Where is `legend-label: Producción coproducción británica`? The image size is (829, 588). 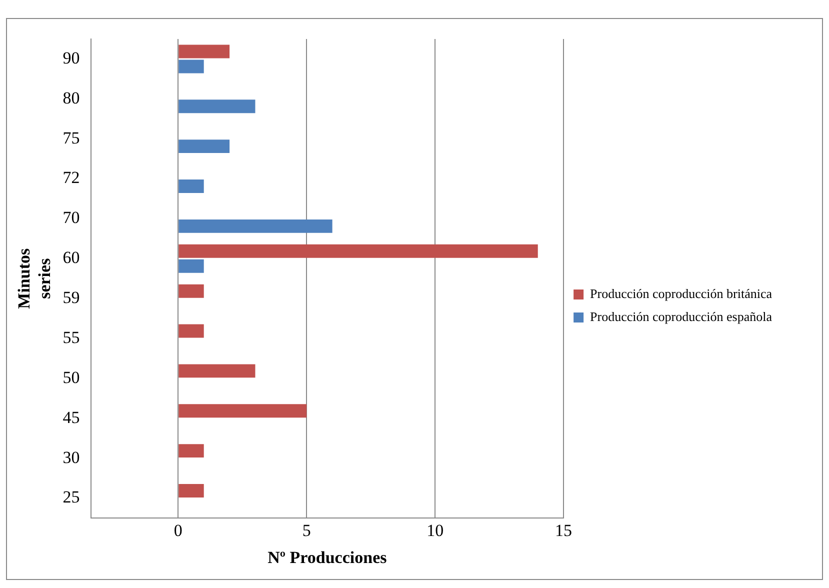 legend-label: Producción coproducción británica is located at coordinates (681, 293).